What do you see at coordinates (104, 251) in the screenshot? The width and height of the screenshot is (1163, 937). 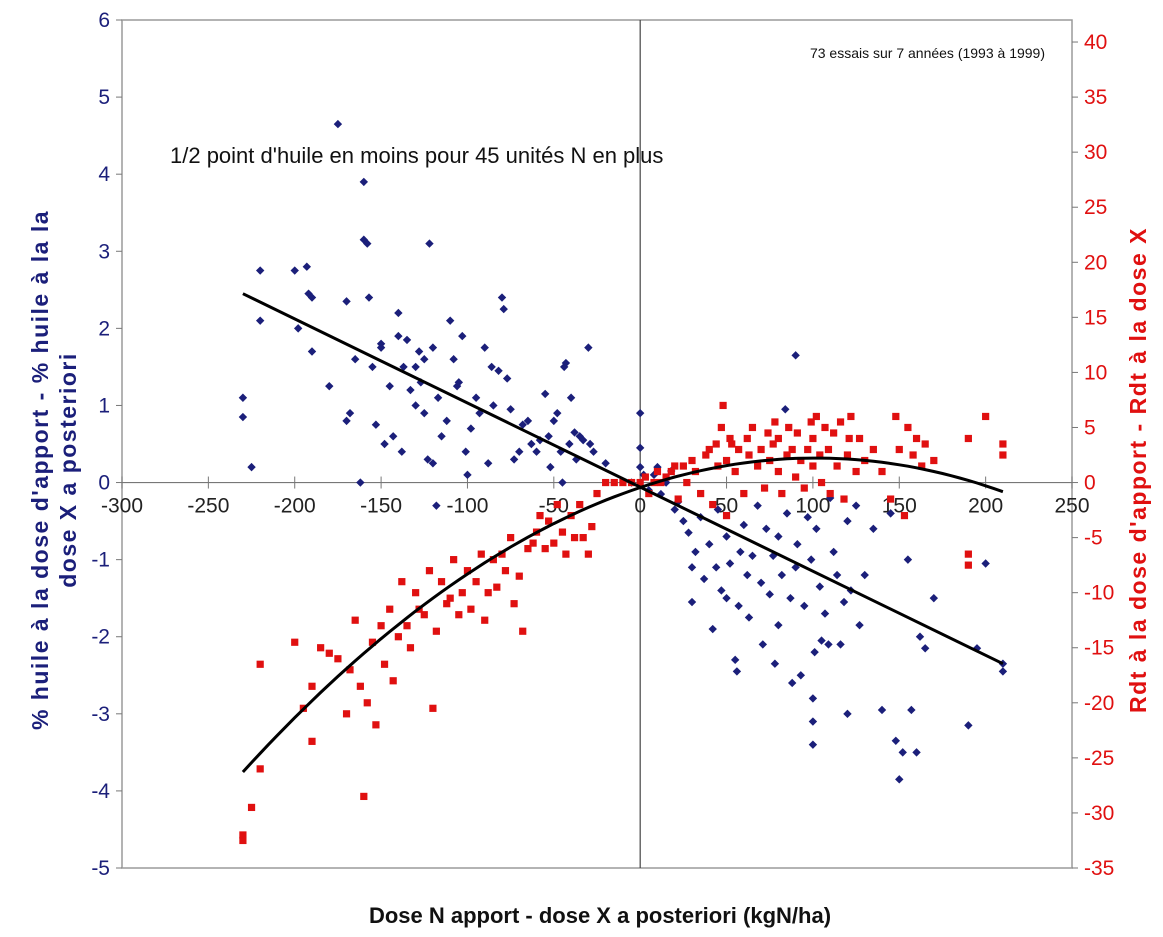 I see `left-tick-label: 3` at bounding box center [104, 251].